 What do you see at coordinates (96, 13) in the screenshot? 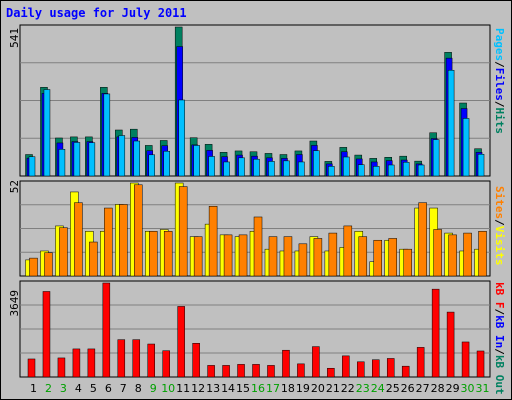
I see `chart-title: Daily usage for July 2011` at bounding box center [96, 13].